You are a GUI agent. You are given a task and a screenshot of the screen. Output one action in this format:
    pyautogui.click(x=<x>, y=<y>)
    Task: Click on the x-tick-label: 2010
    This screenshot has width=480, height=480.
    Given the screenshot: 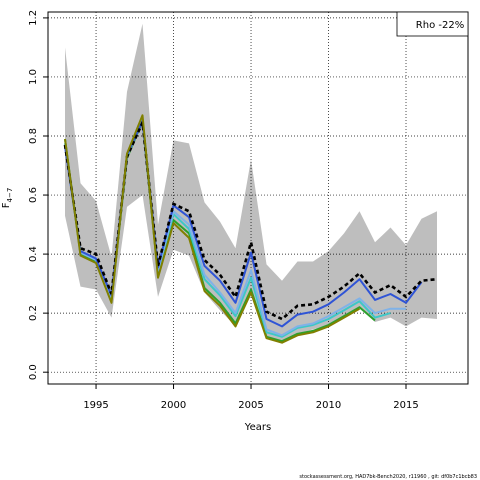 What is the action you would take?
    pyautogui.click(x=328, y=405)
    